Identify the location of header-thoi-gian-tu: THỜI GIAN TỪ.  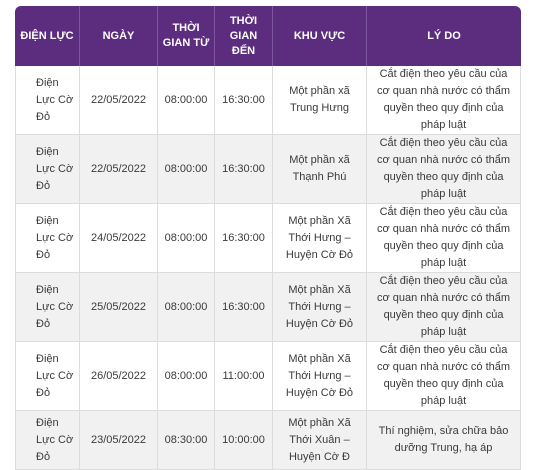
(186, 36).